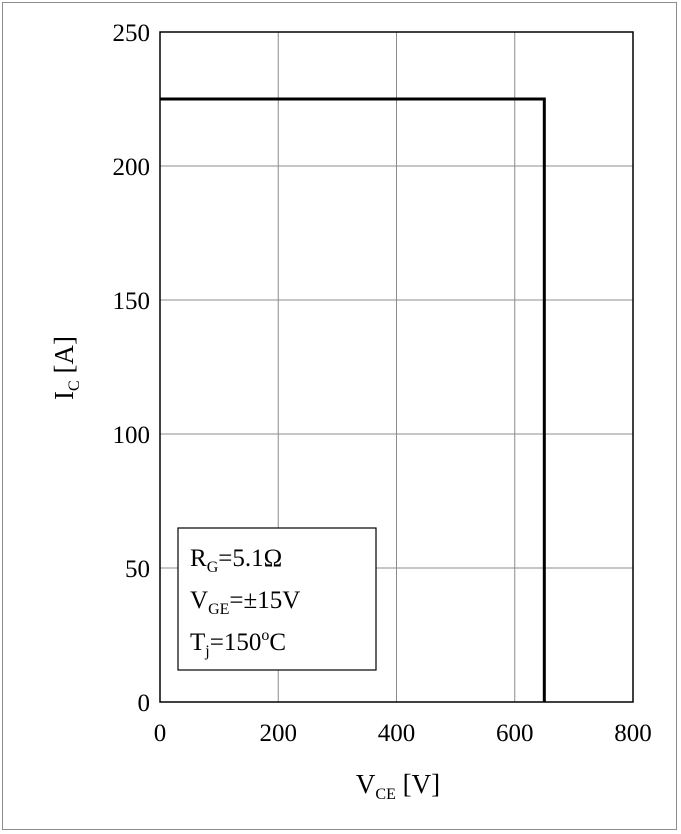 This screenshot has height=834, width=681. Describe the element at coordinates (385, 794) in the screenshot. I see `x-axis-title-sub: CE` at that location.